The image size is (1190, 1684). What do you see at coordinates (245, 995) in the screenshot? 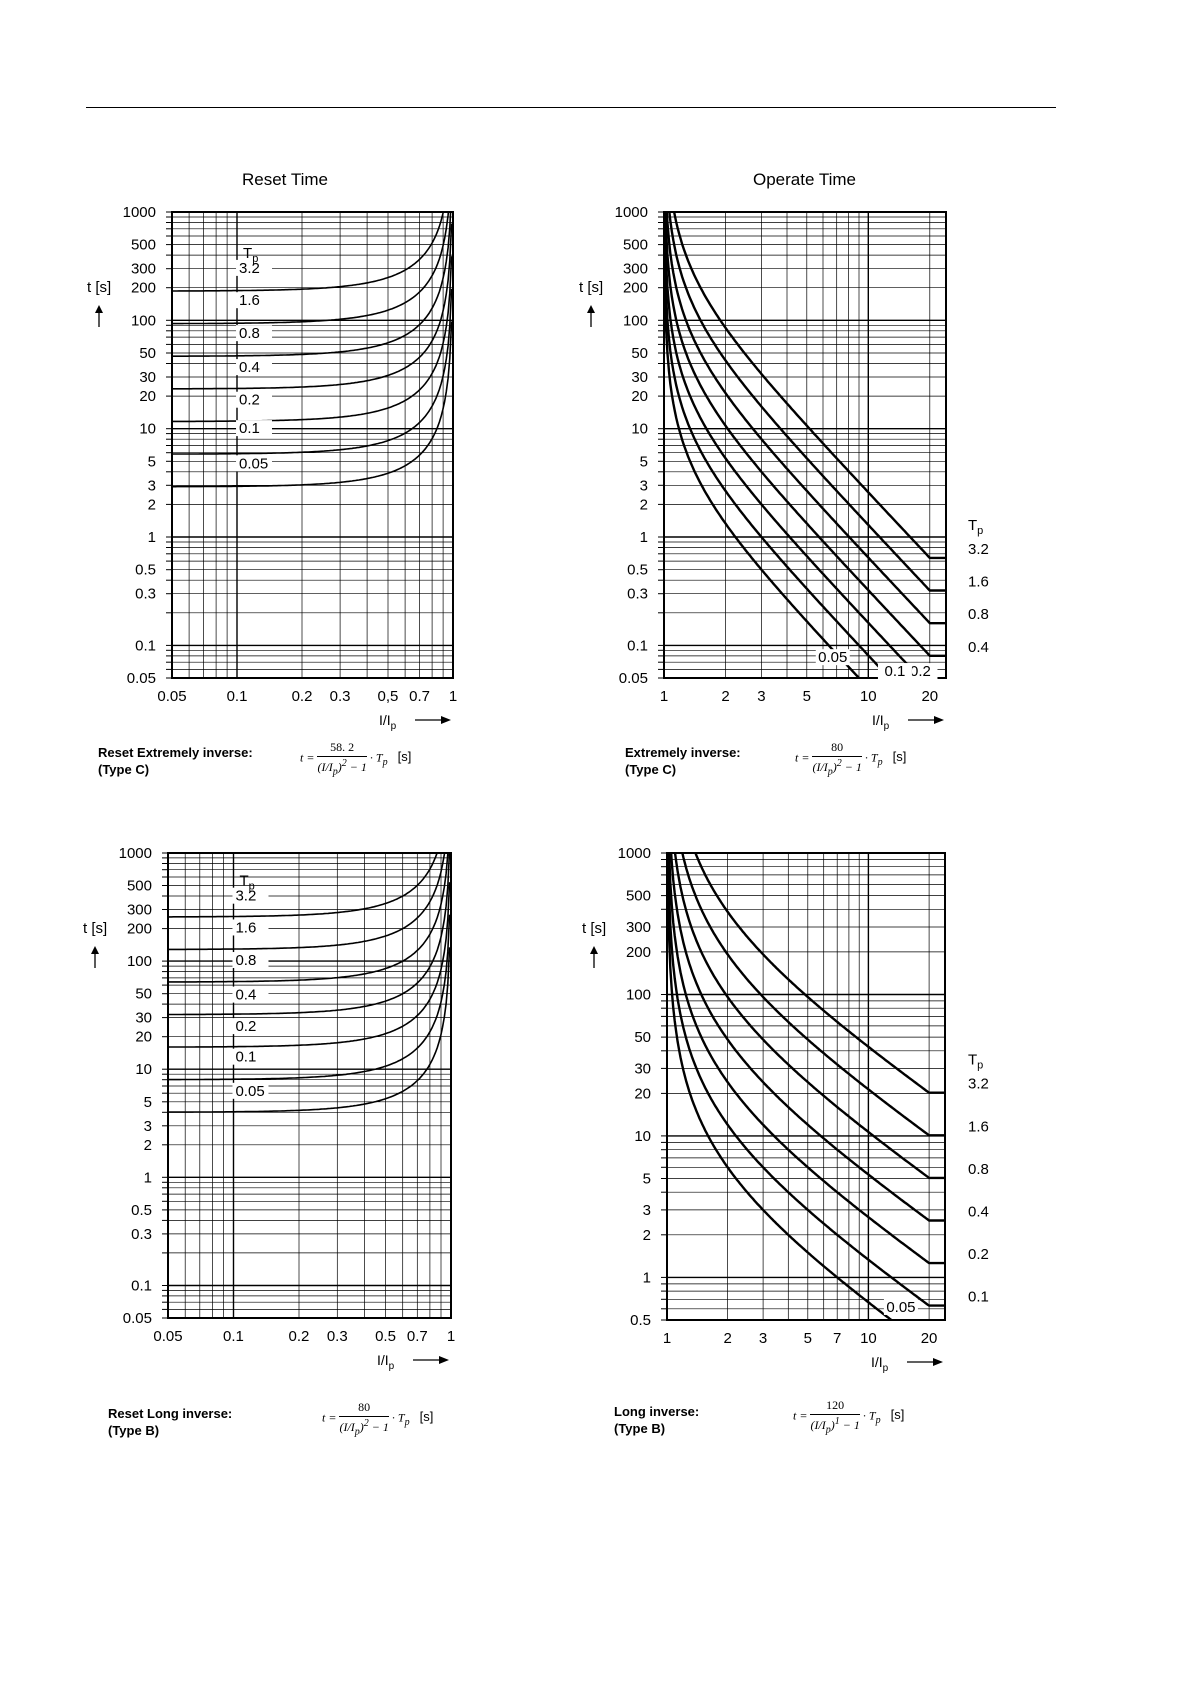
I see `chart-3-series-label: 0.4` at bounding box center [245, 995].